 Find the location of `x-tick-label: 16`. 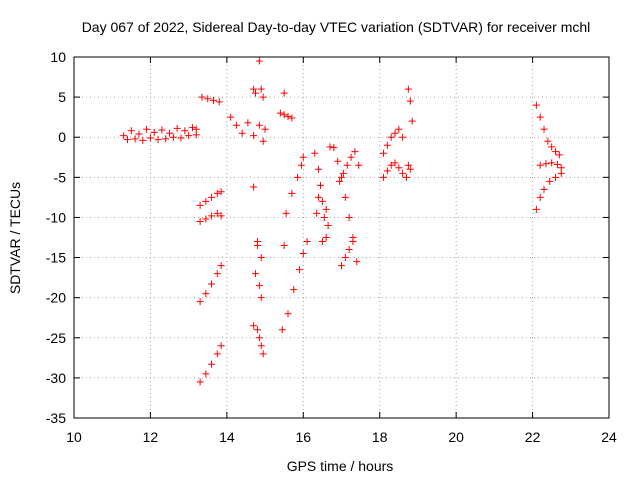

x-tick-label: 16 is located at coordinates (303, 437).